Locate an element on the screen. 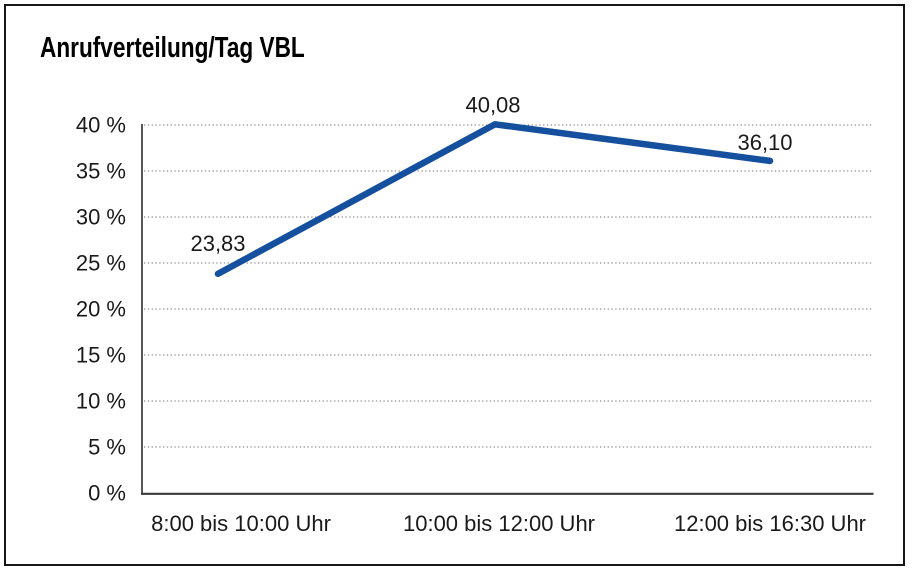 The width and height of the screenshot is (915, 576). x-tick-label: 12:00 bis 16:30 Uhr is located at coordinates (770, 523).